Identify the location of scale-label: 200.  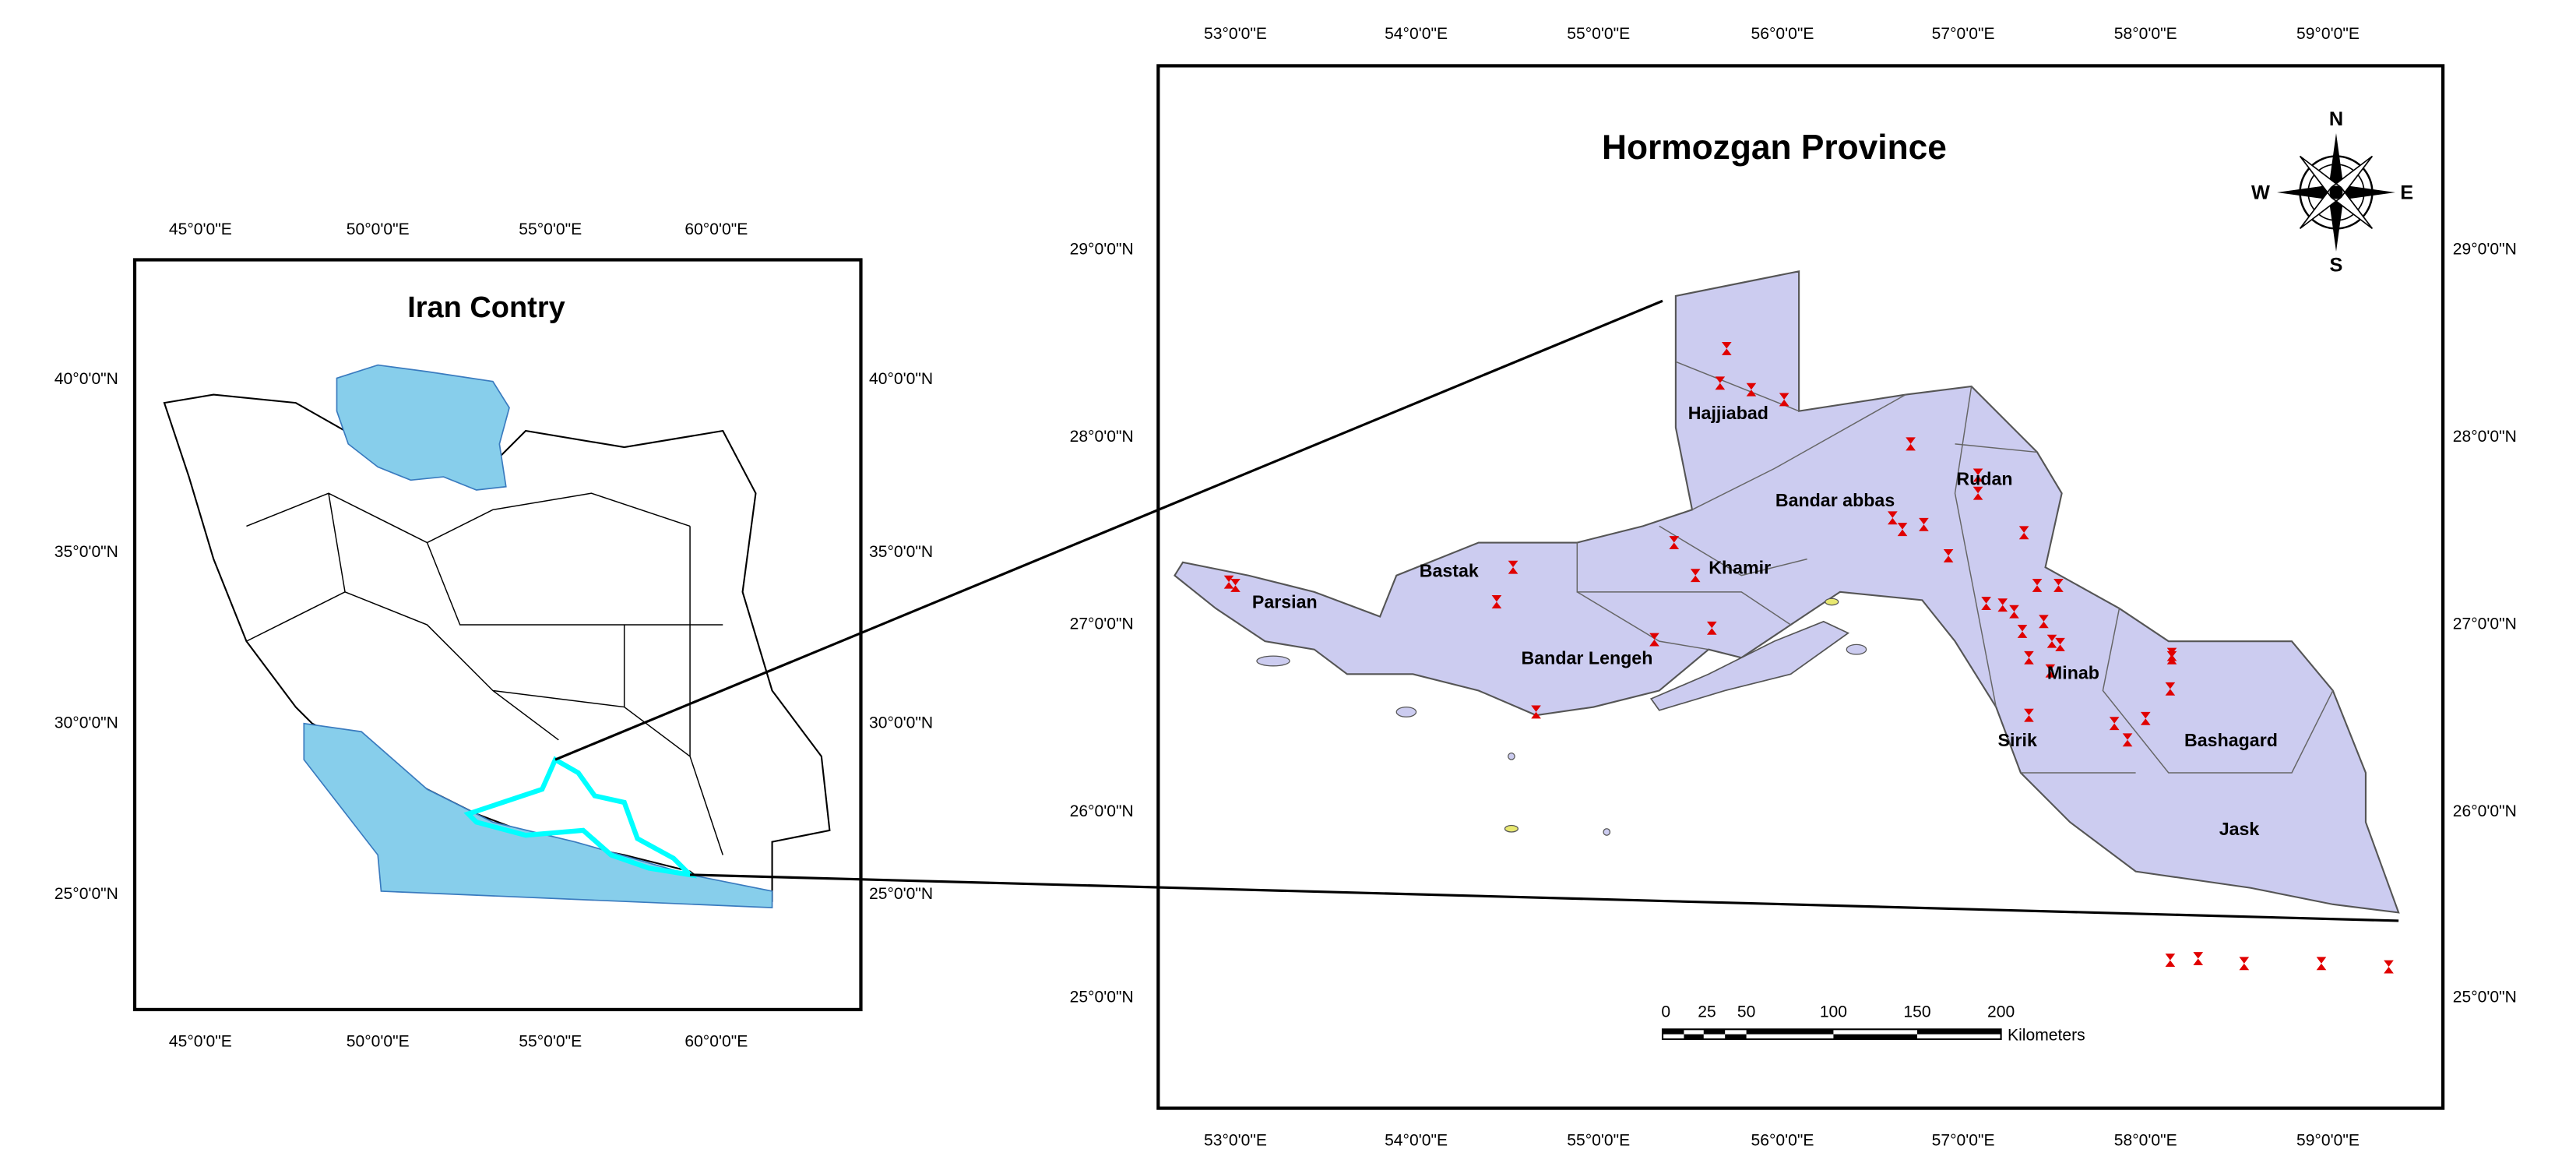
(2001, 1012).